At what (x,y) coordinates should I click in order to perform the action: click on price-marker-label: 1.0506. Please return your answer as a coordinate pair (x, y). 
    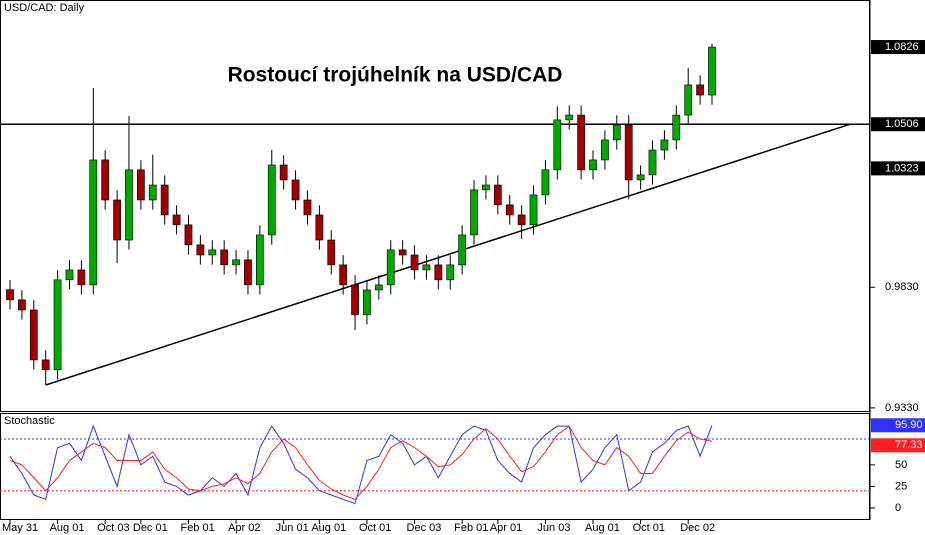
    Looking at the image, I should click on (902, 124).